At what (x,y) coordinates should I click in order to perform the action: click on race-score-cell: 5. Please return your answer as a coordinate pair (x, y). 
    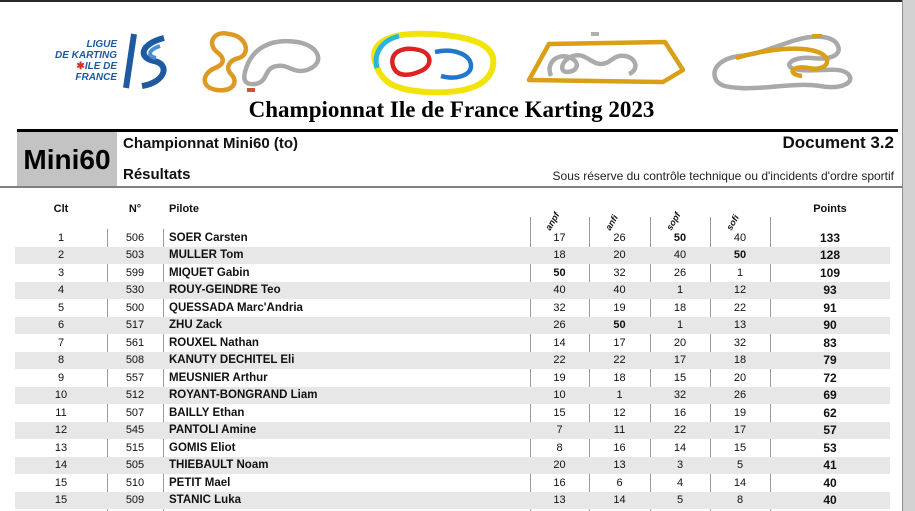
    Looking at the image, I should click on (680, 500).